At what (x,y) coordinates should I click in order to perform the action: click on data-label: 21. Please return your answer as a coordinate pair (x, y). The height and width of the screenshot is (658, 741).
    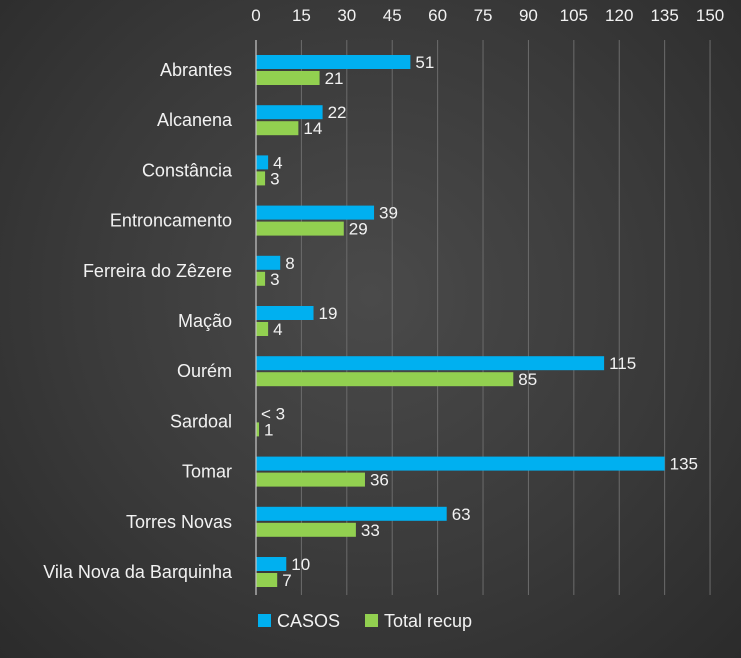
    Looking at the image, I should click on (334, 78).